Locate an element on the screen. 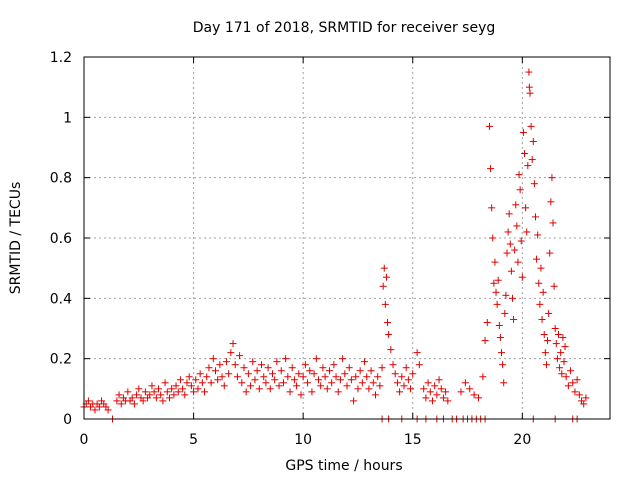 The width and height of the screenshot is (640, 480). y-tick-label: 0.2 is located at coordinates (61, 360).